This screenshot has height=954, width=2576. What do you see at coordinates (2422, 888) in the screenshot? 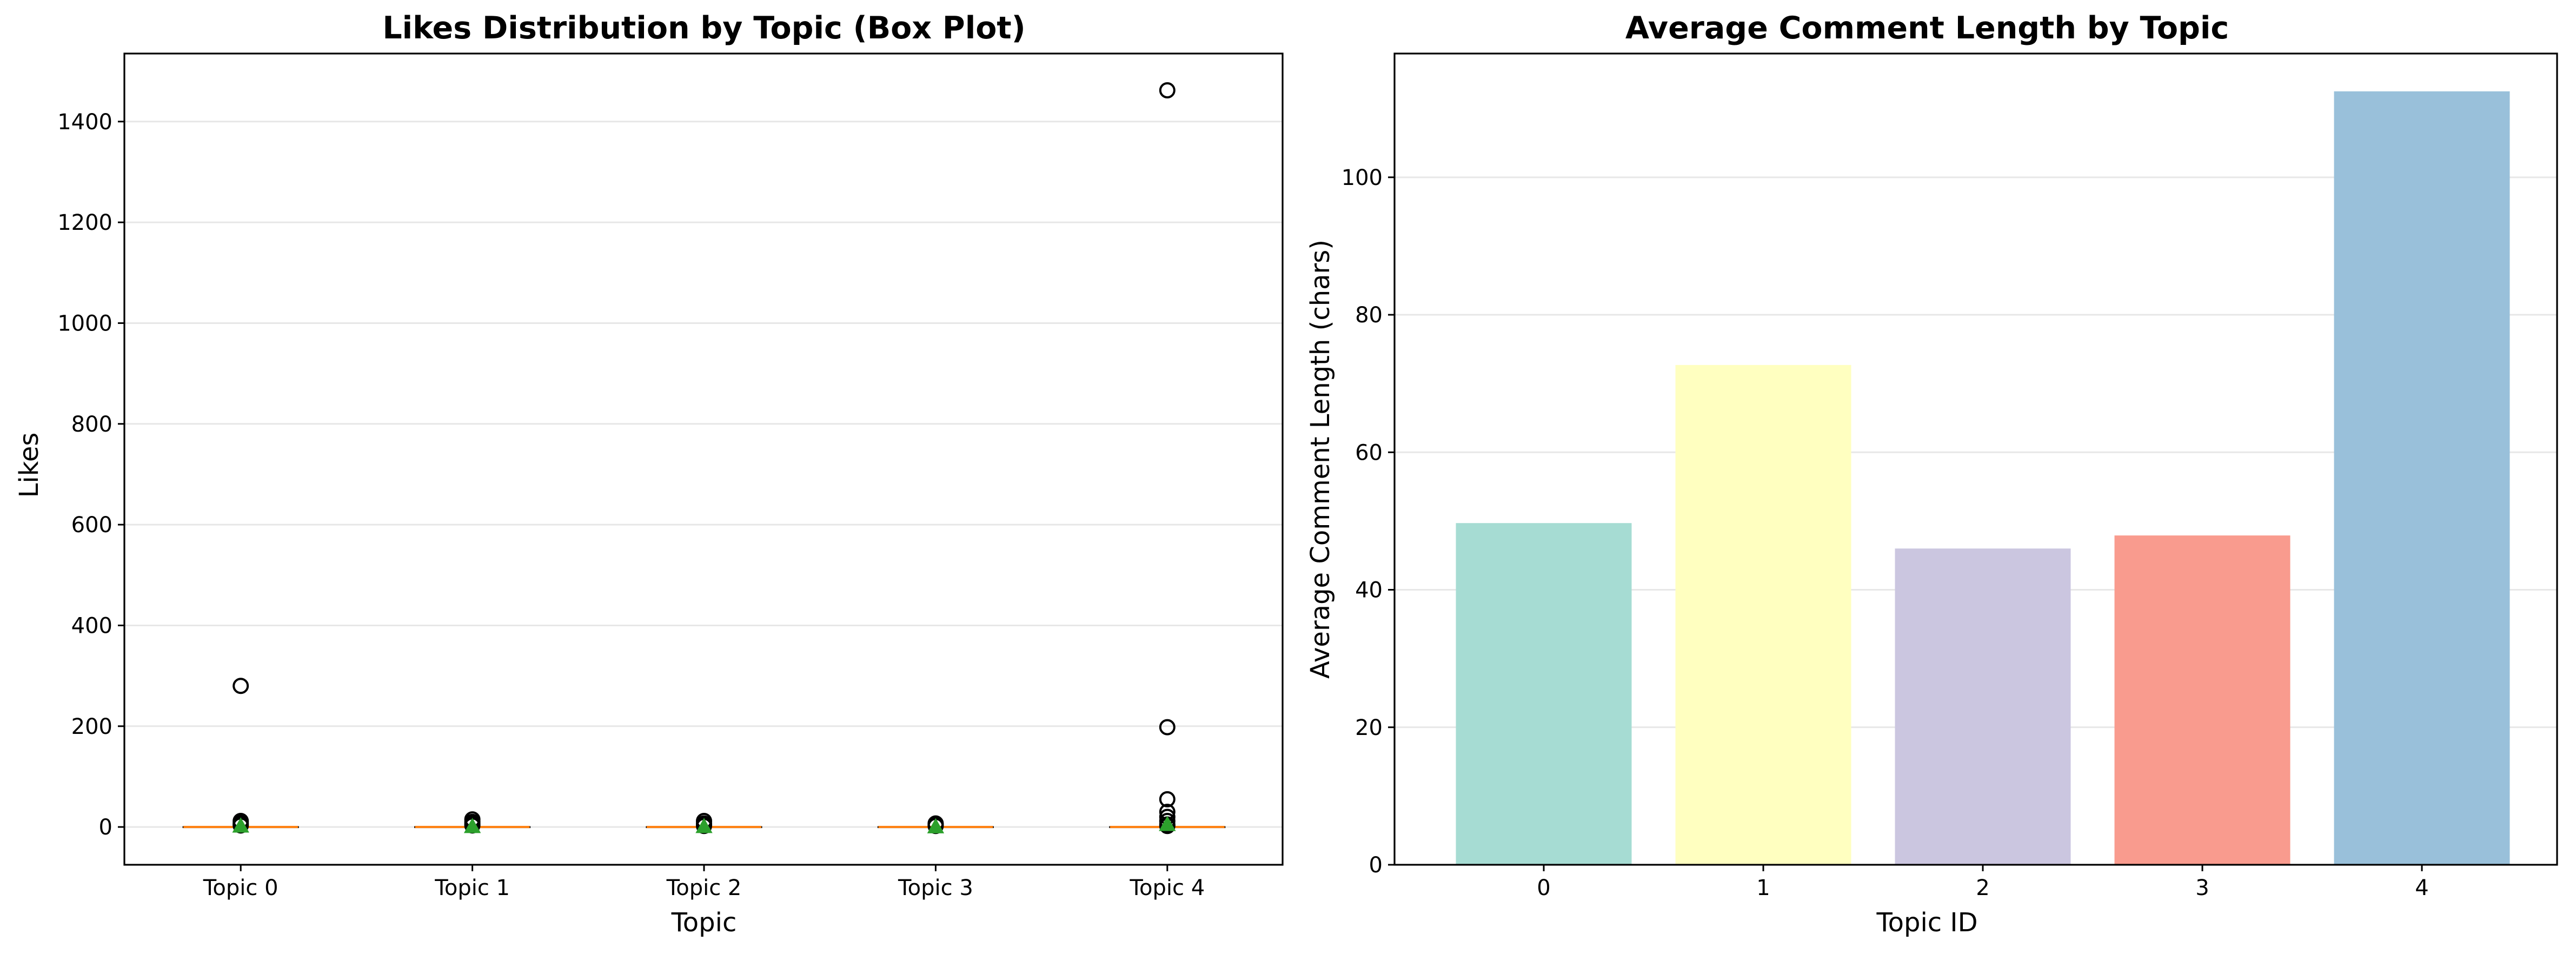
I see `comment-length-x-tick-label: 4` at bounding box center [2422, 888].